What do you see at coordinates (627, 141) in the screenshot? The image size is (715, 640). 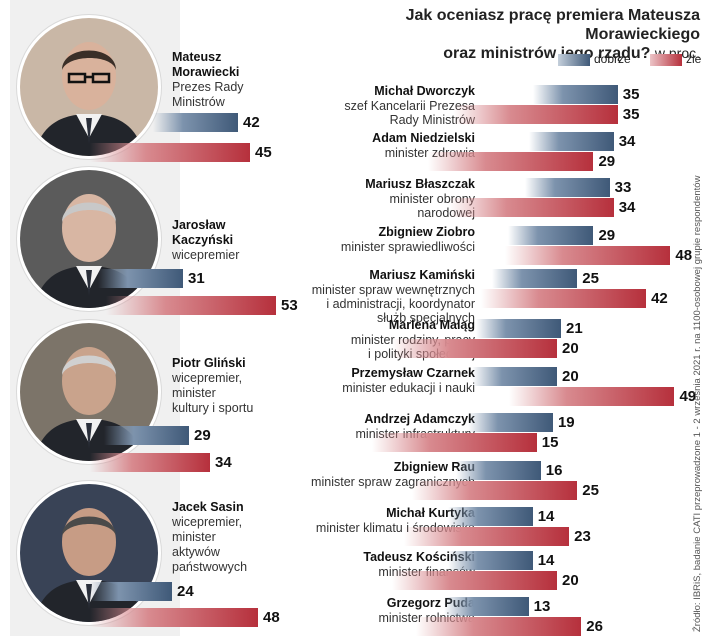 I see `minister-value-good: 34` at bounding box center [627, 141].